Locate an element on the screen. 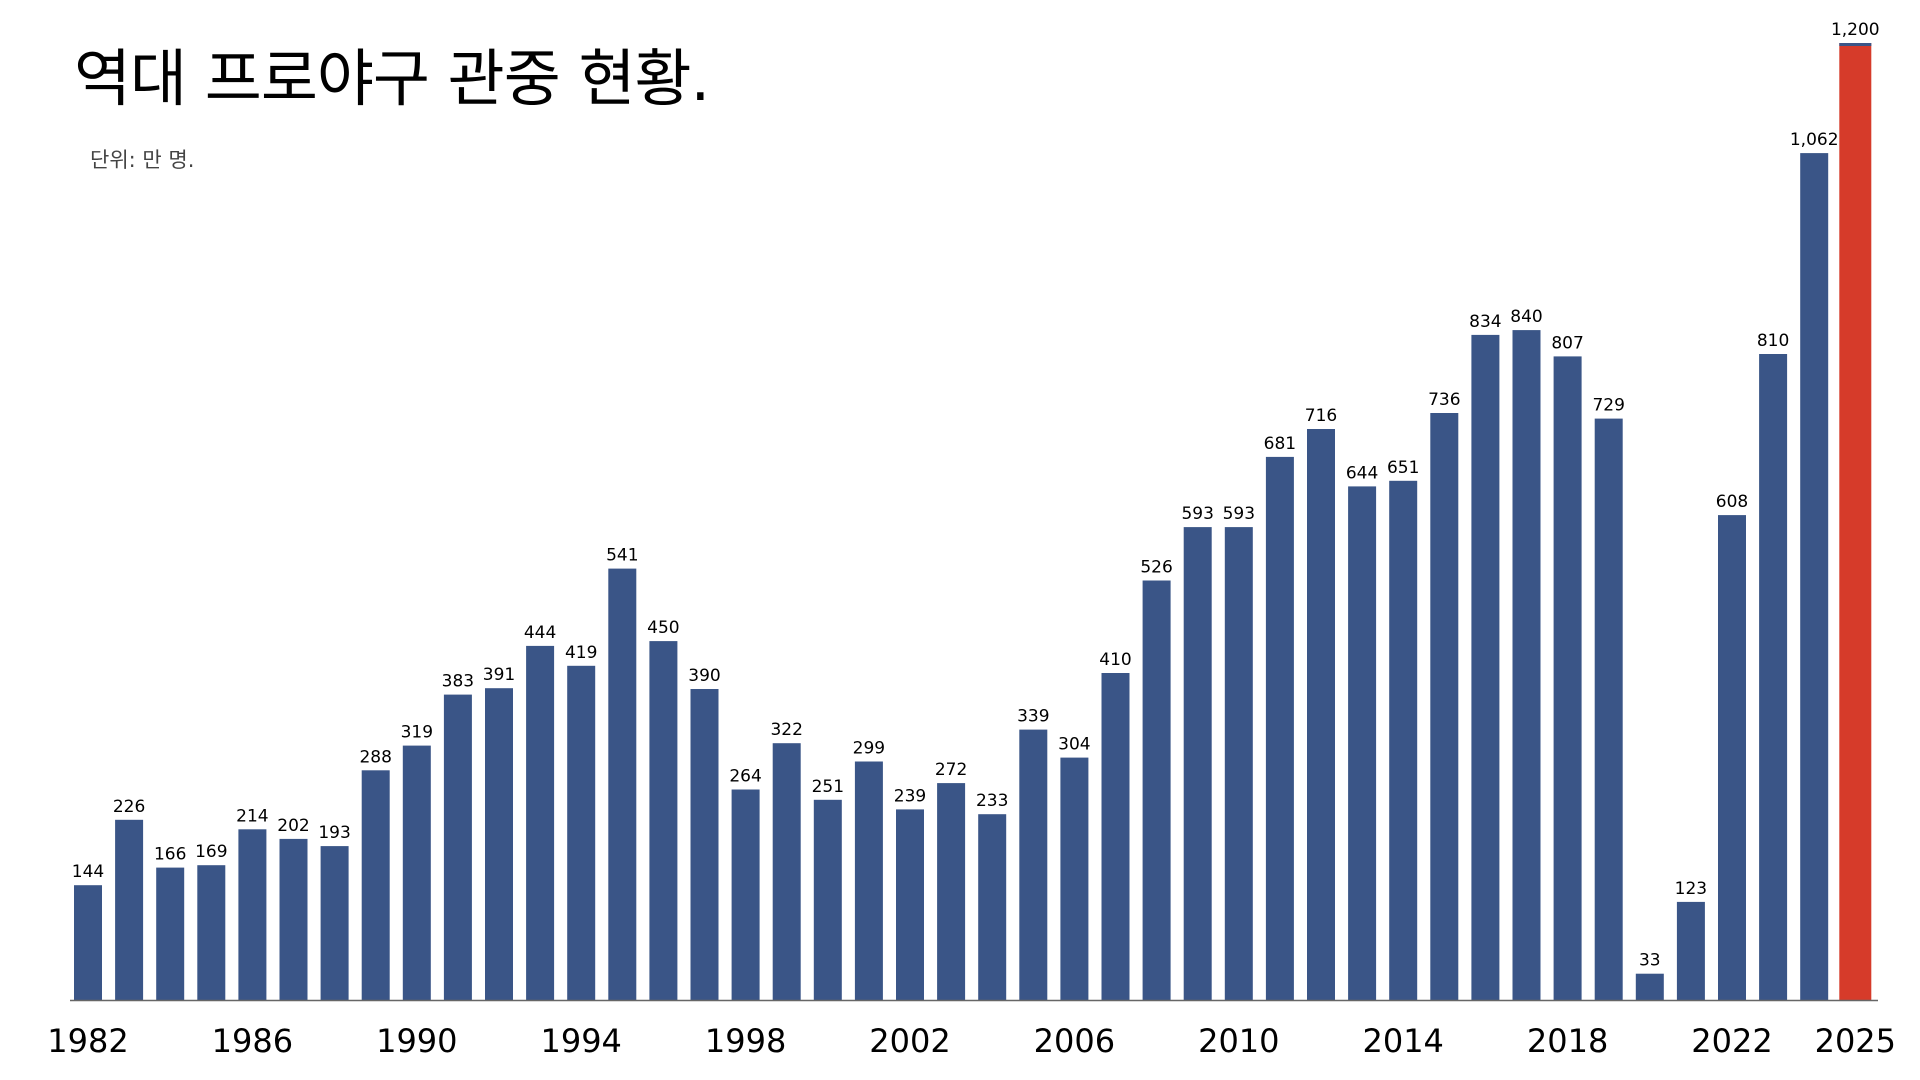 This screenshot has width=1920, height=1080. value-label-2019: 729 is located at coordinates (1608, 406).